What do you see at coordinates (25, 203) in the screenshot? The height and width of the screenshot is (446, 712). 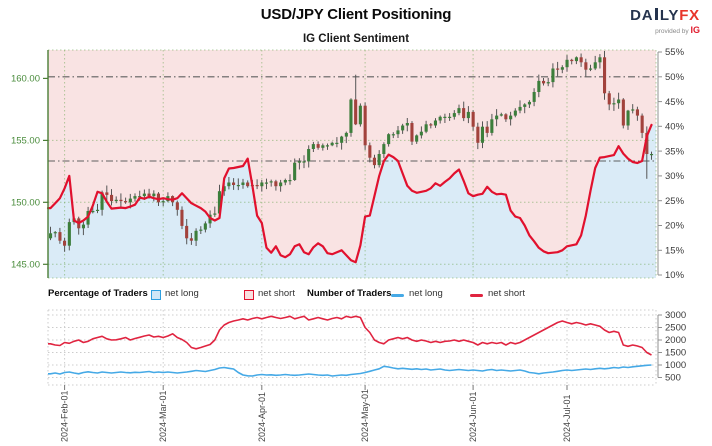 I see `svg-text: 150.00` at bounding box center [25, 203].